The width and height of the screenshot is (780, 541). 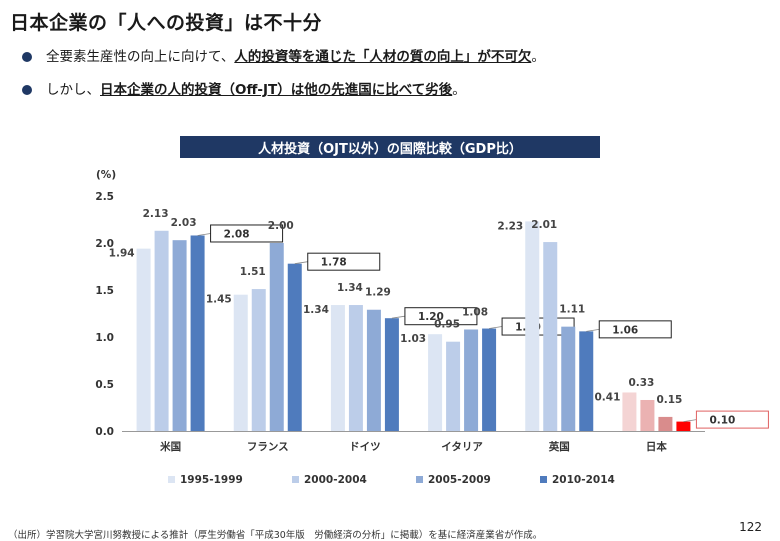 I want to click on data-label: 2.08, so click(x=237, y=234).